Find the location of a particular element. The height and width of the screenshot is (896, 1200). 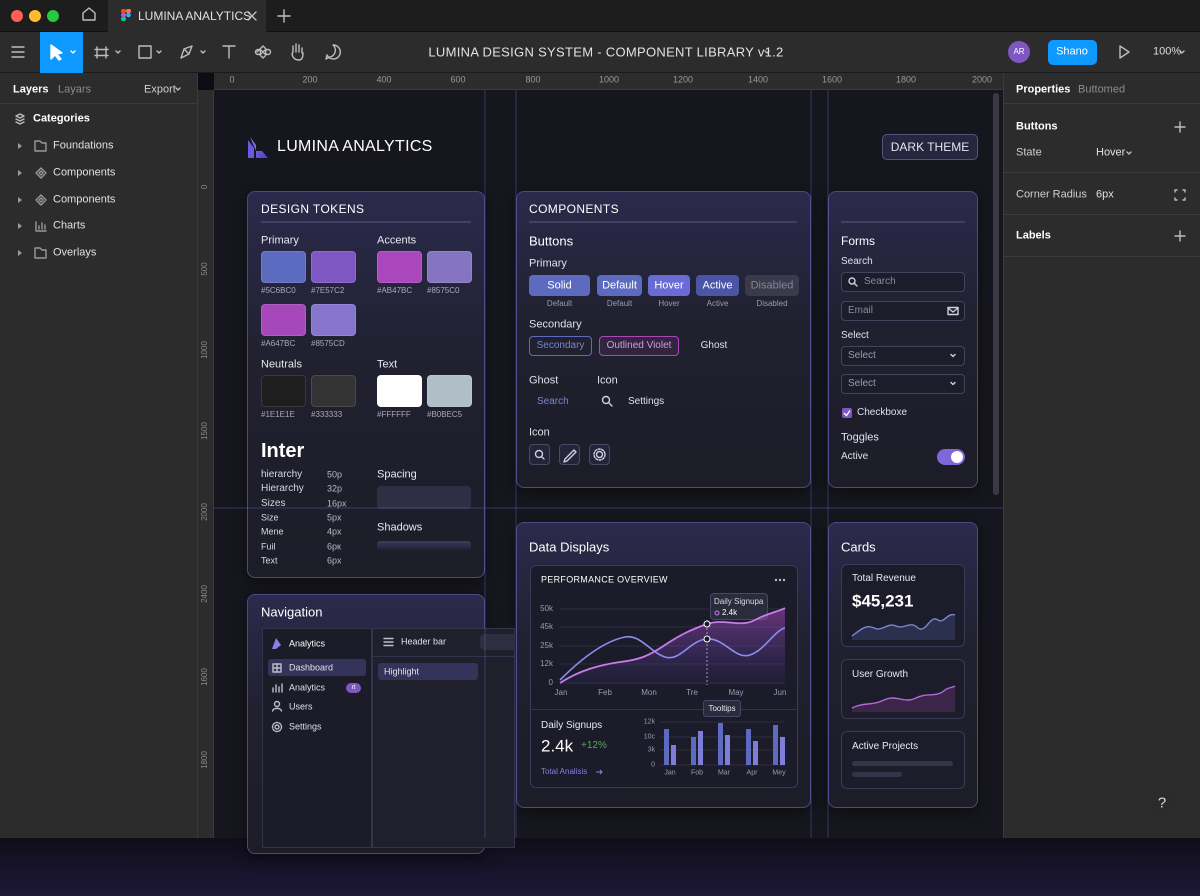

share-button is located at coordinates (1072, 52).